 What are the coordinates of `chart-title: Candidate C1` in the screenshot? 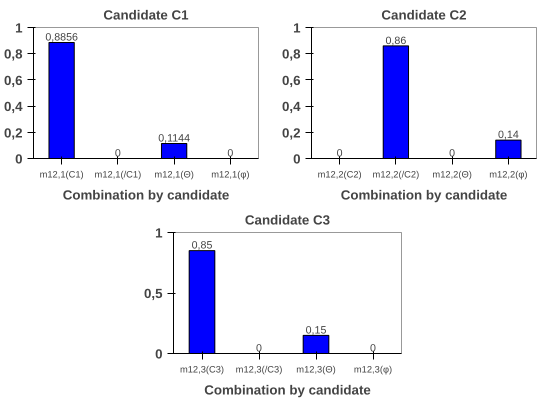 It's located at (146, 15).